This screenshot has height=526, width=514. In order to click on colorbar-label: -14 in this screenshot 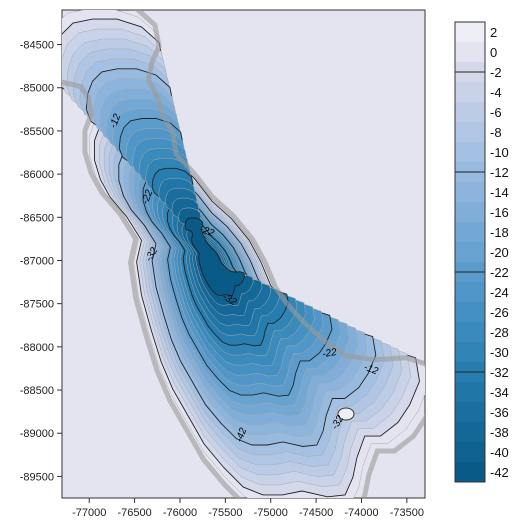, I will do `click(499, 192)`.